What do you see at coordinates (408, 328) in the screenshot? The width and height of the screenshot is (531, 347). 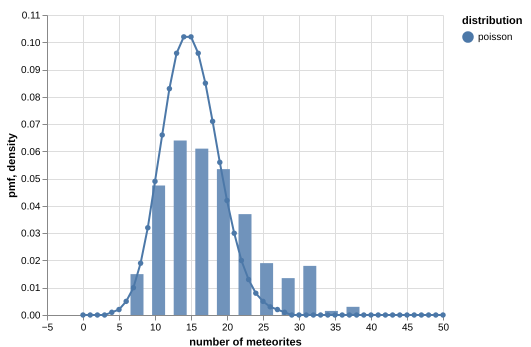 I see `x-tick-label: 45` at bounding box center [408, 328].